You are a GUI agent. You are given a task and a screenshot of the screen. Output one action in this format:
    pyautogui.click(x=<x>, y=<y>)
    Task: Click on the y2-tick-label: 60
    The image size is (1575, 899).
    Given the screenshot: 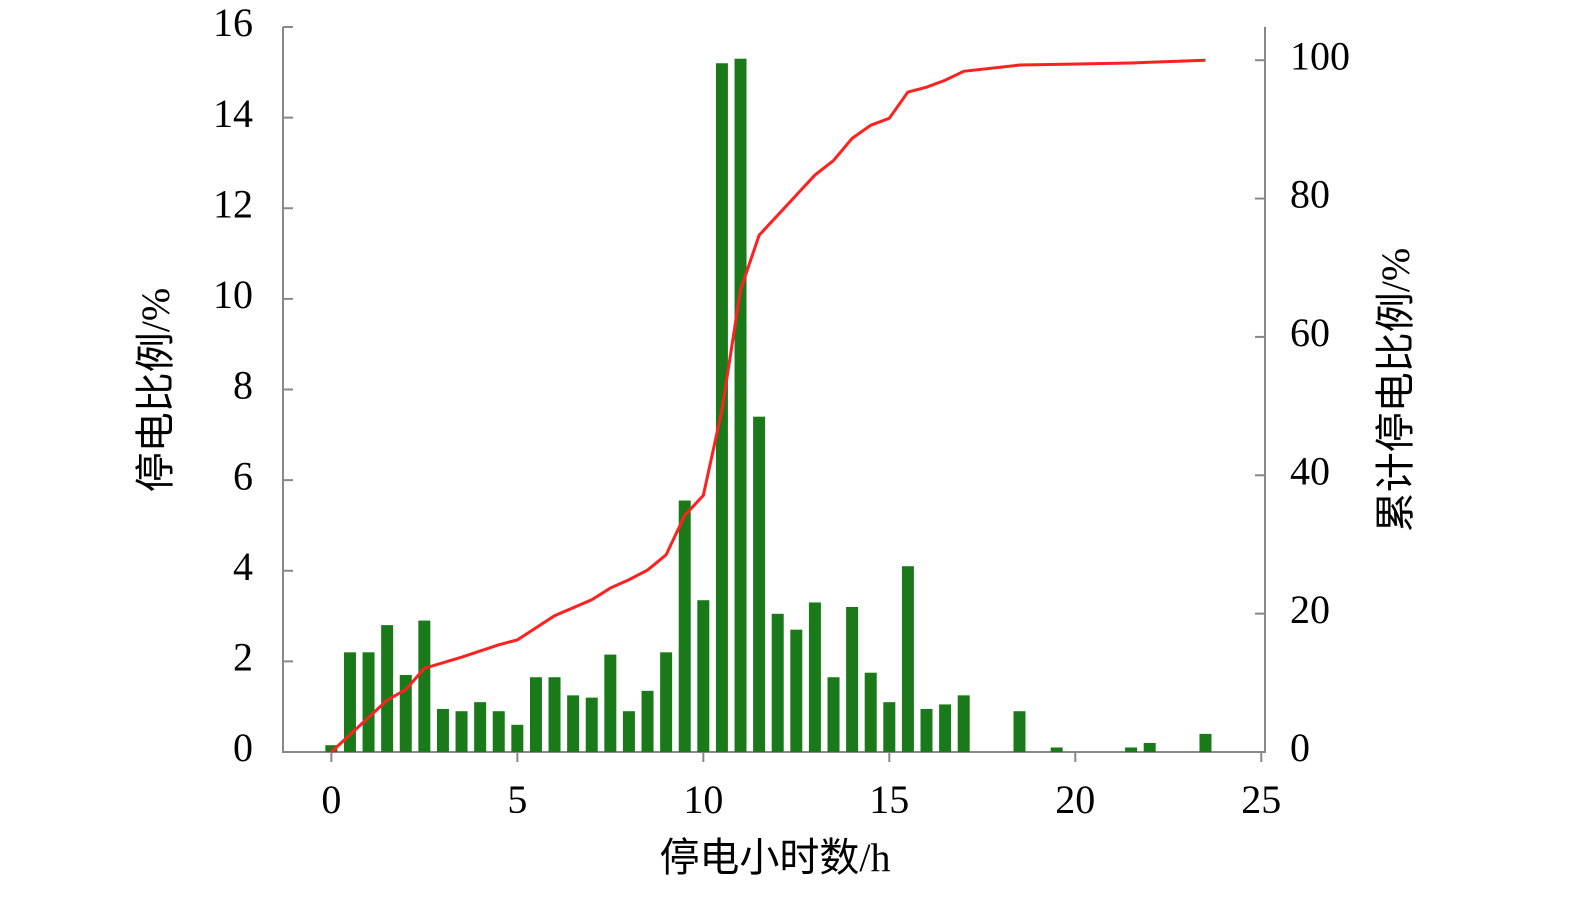 What is the action you would take?
    pyautogui.click(x=1310, y=332)
    